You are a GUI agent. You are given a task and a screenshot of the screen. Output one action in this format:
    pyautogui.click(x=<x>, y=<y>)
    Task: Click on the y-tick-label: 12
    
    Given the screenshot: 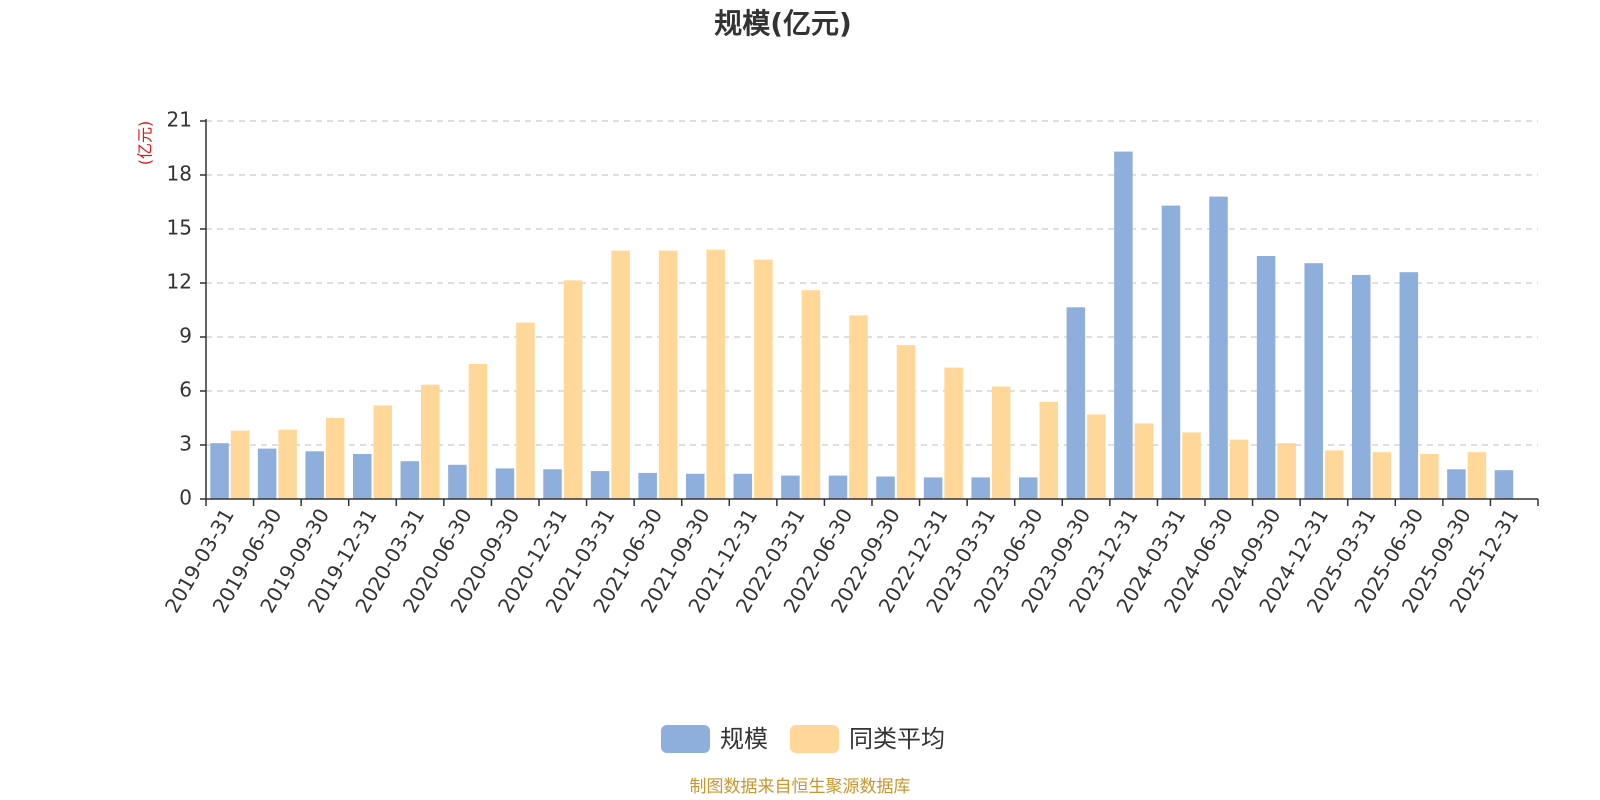 What is the action you would take?
    pyautogui.click(x=179, y=282)
    